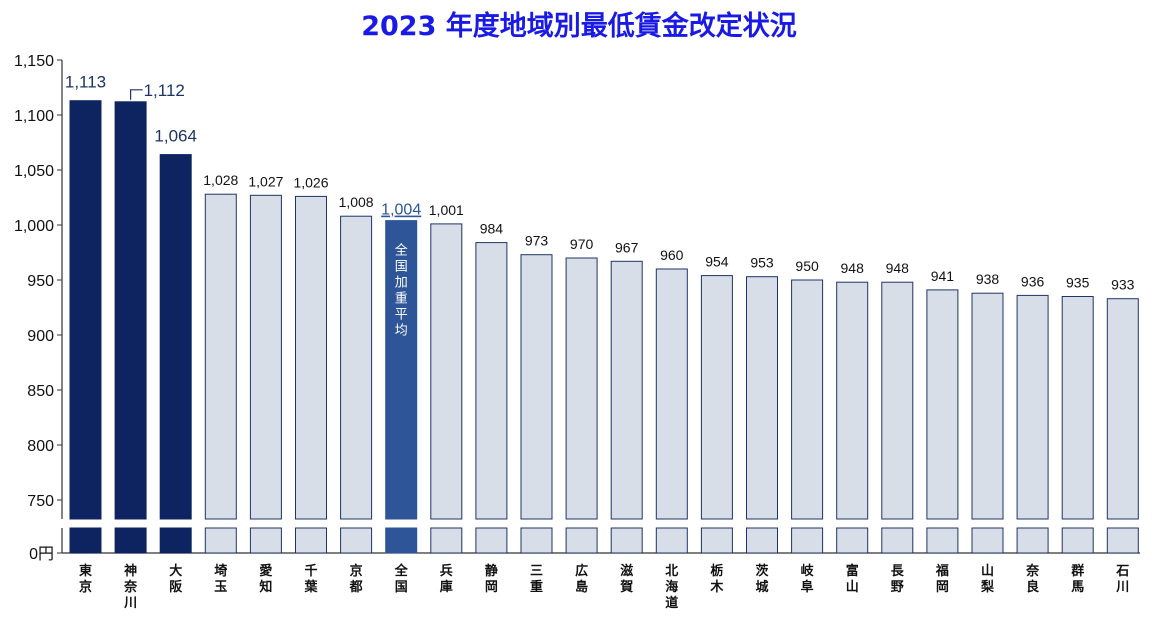  What do you see at coordinates (1032, 587) in the screenshot?
I see `category-label: 良` at bounding box center [1032, 587].